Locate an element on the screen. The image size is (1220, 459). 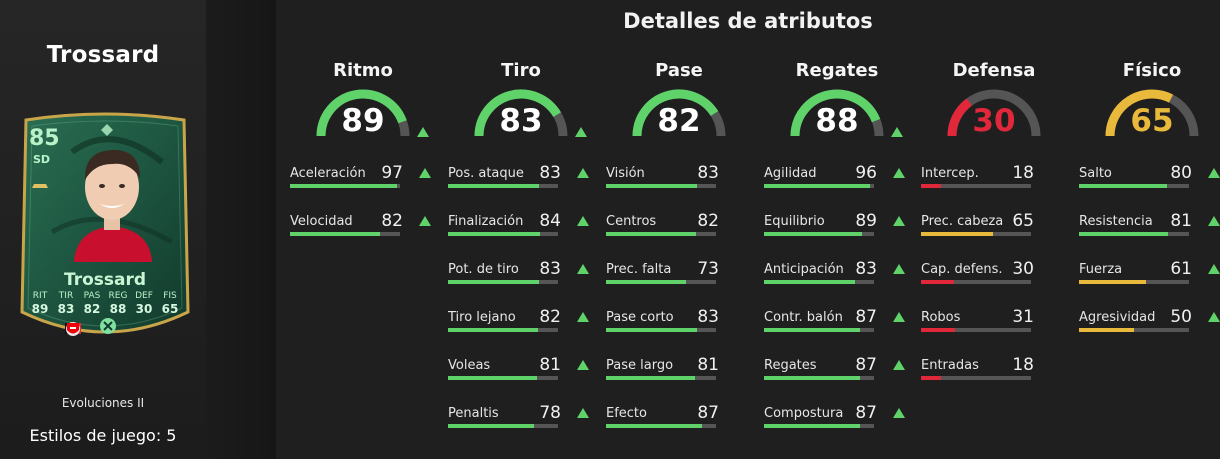
player-portrait is located at coordinates (113, 206).